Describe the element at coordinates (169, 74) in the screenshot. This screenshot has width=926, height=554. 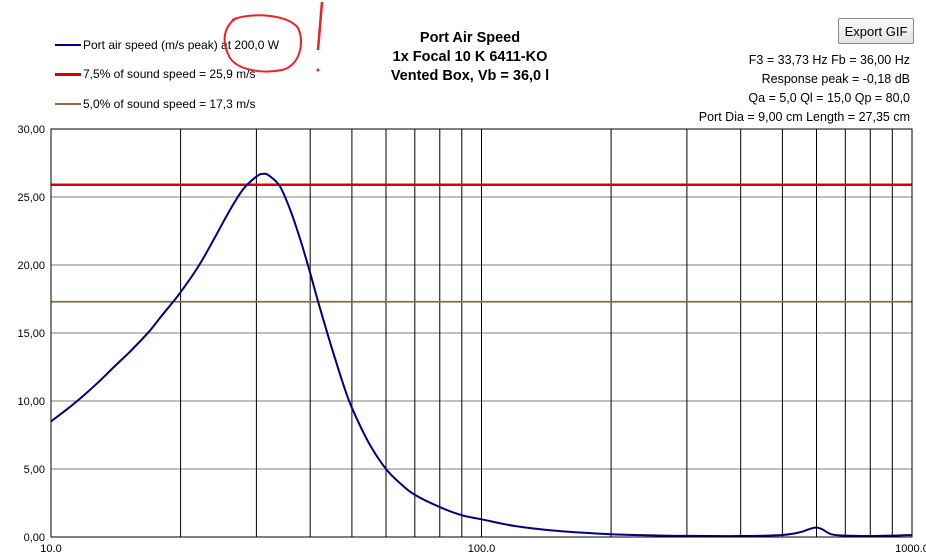
I see `legend-label-7-5-percent: 7,5% of sound speed = 25,9 m/s` at that location.